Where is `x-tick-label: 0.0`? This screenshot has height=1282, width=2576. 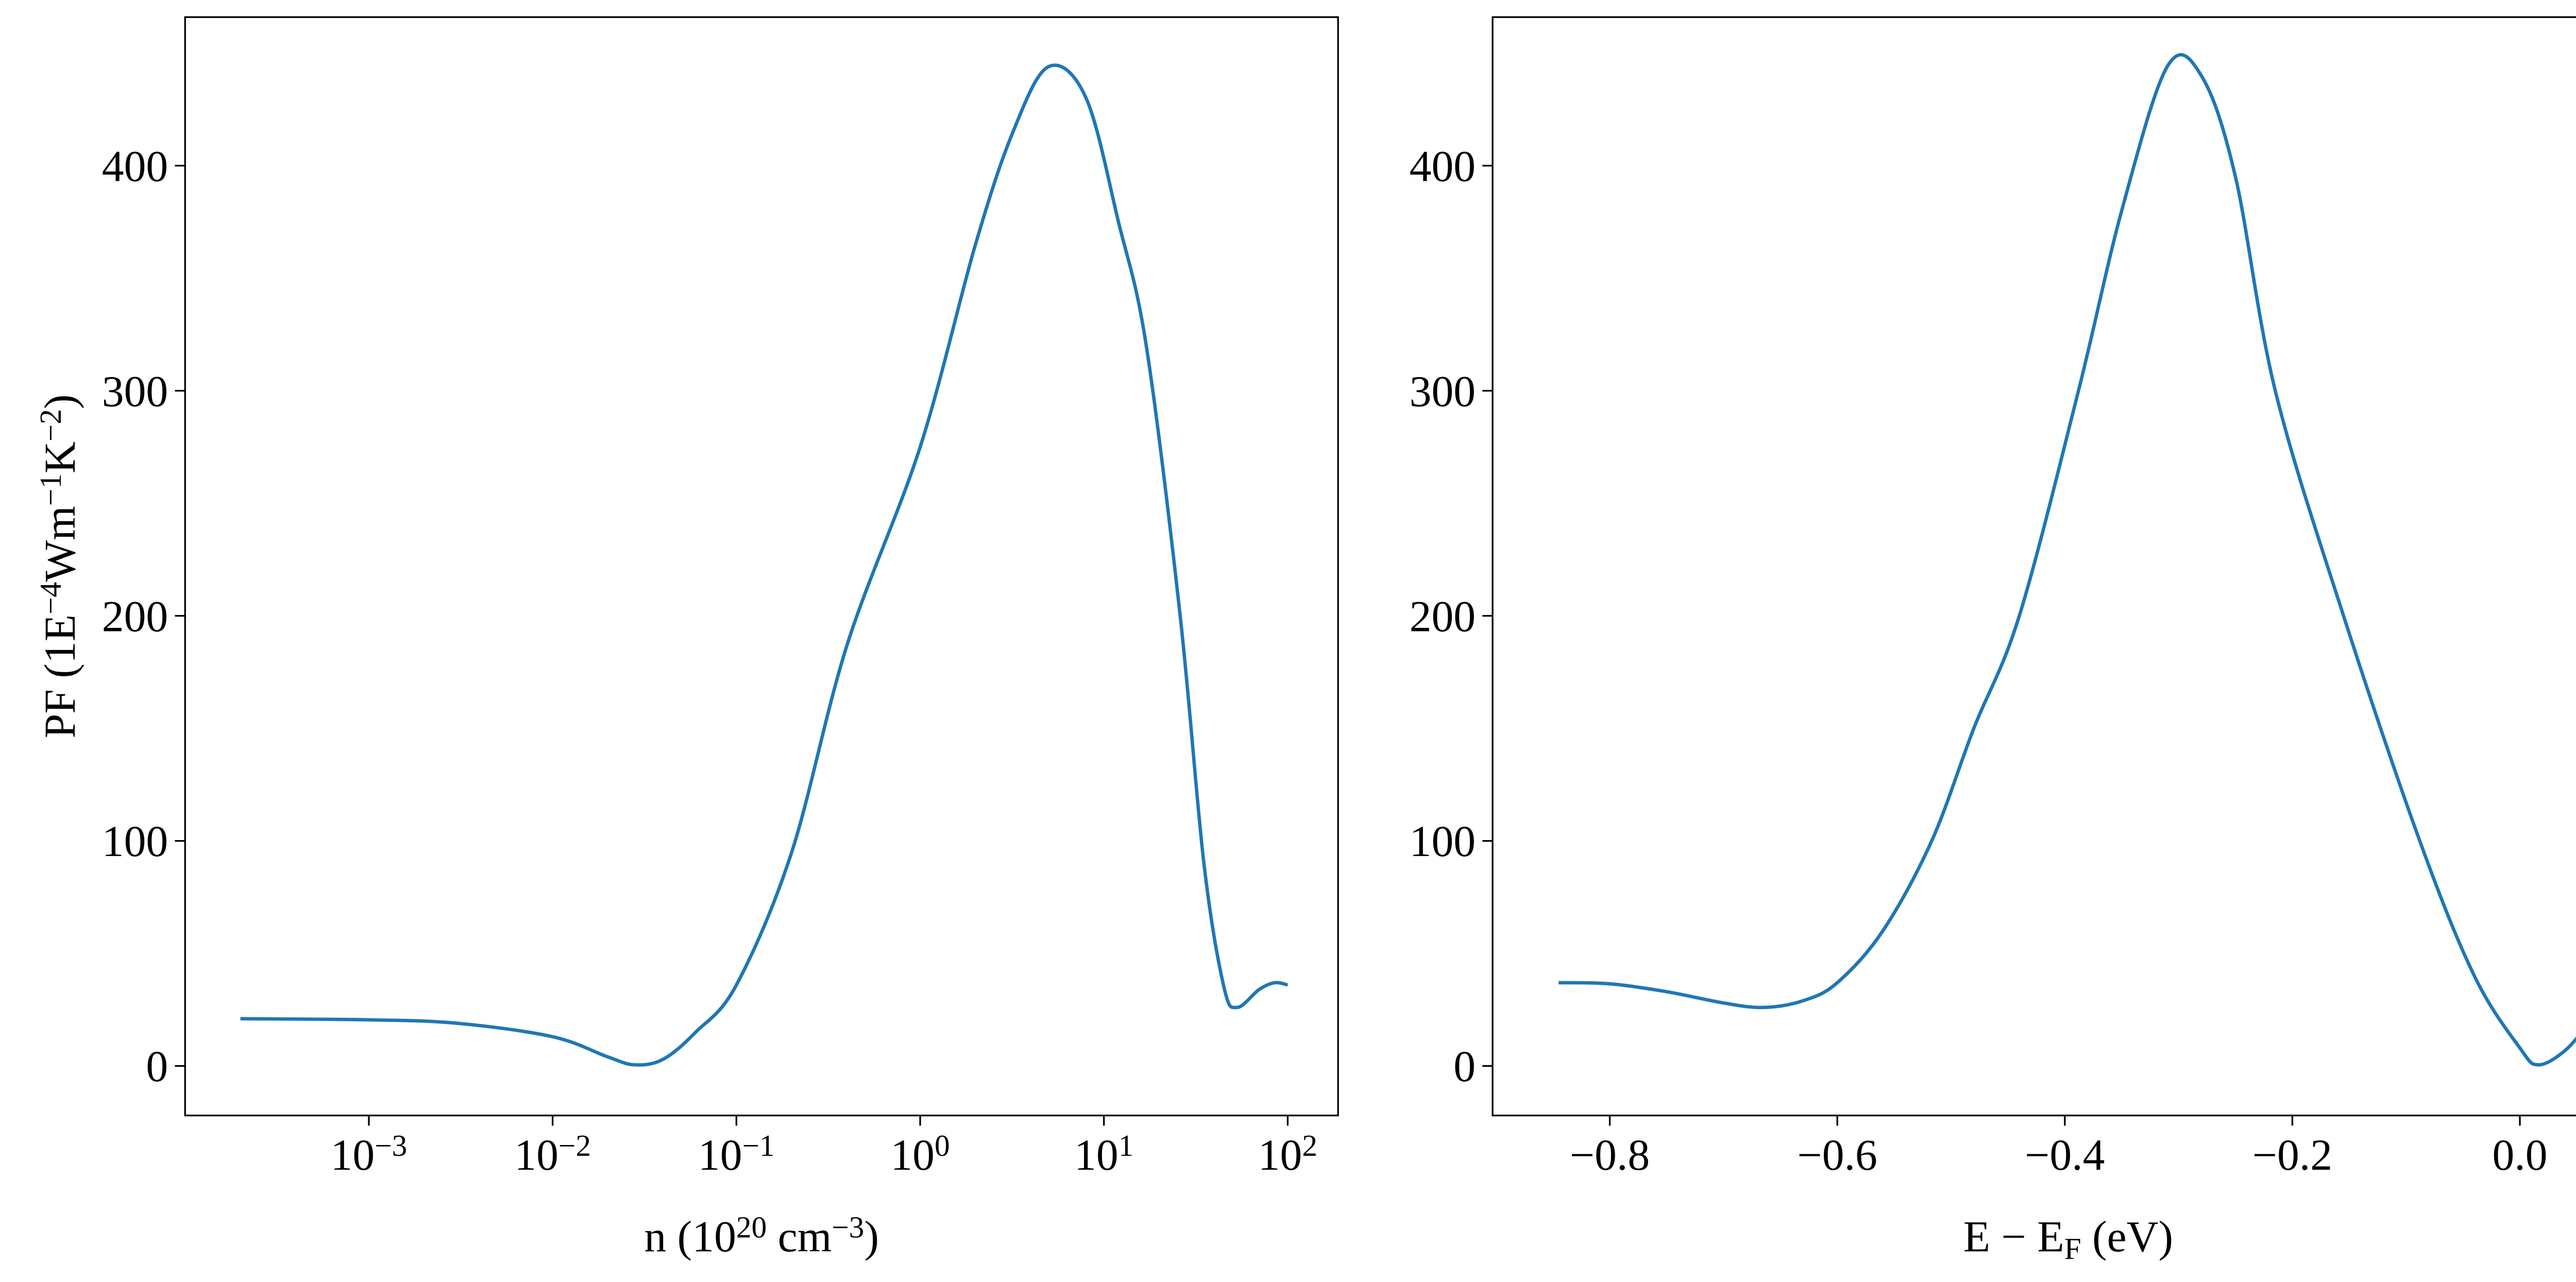
x-tick-label: 0.0 is located at coordinates (2520, 1155).